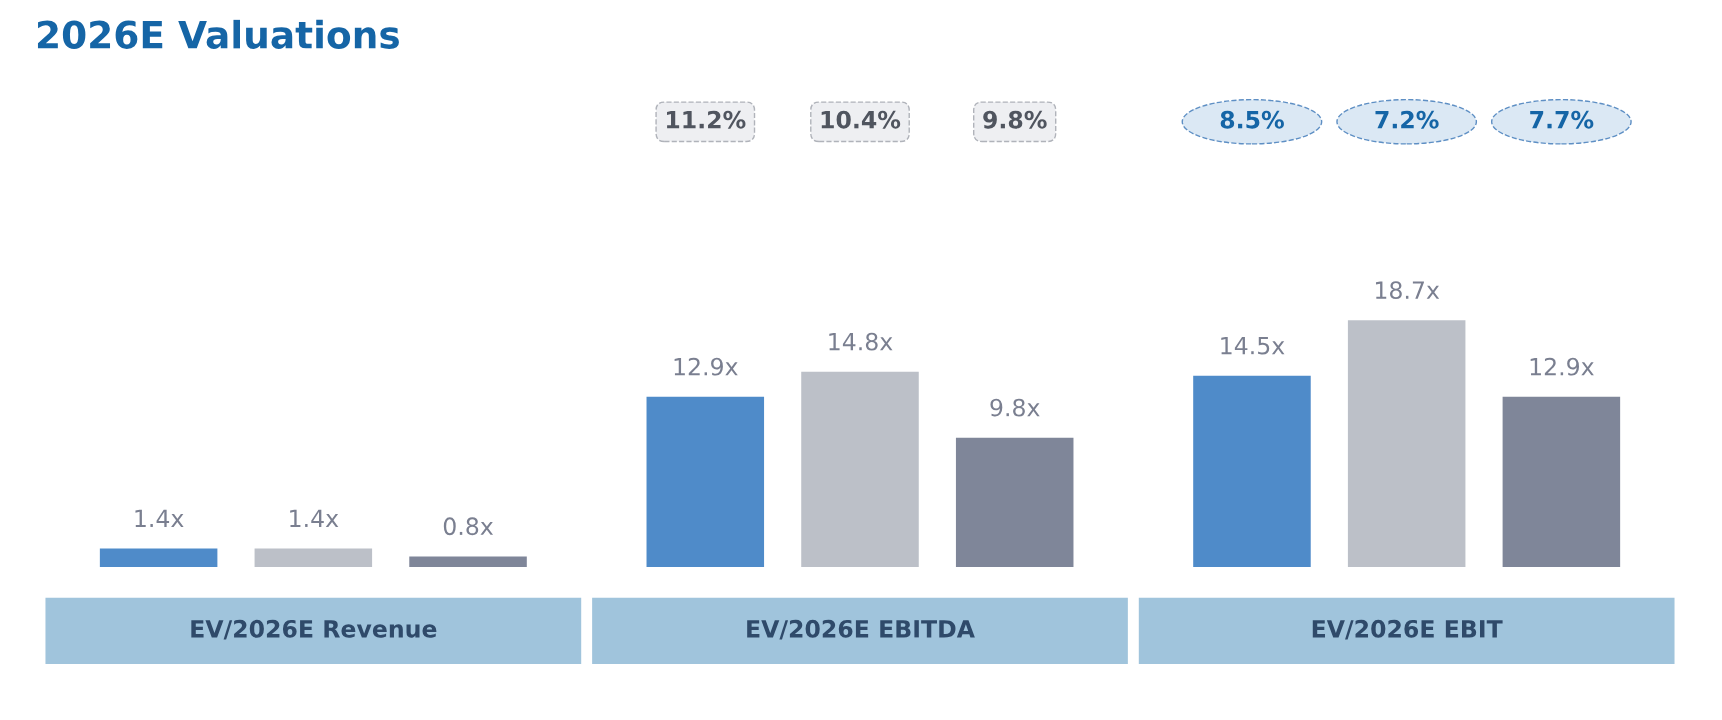 This screenshot has height=720, width=1722. I want to click on text: 8.5%, so click(1252, 119).